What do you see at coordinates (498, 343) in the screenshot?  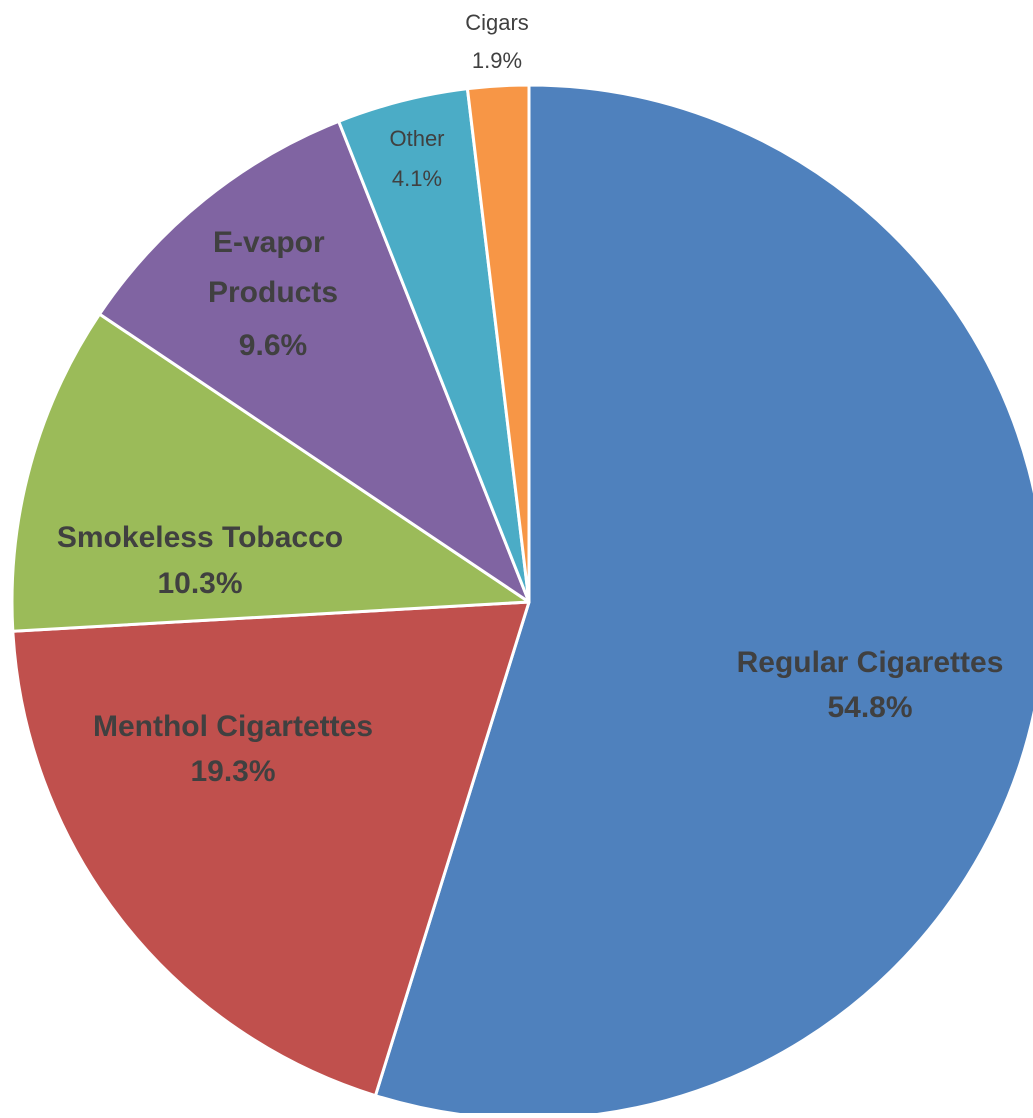 I see `pie-slice-cigars` at bounding box center [498, 343].